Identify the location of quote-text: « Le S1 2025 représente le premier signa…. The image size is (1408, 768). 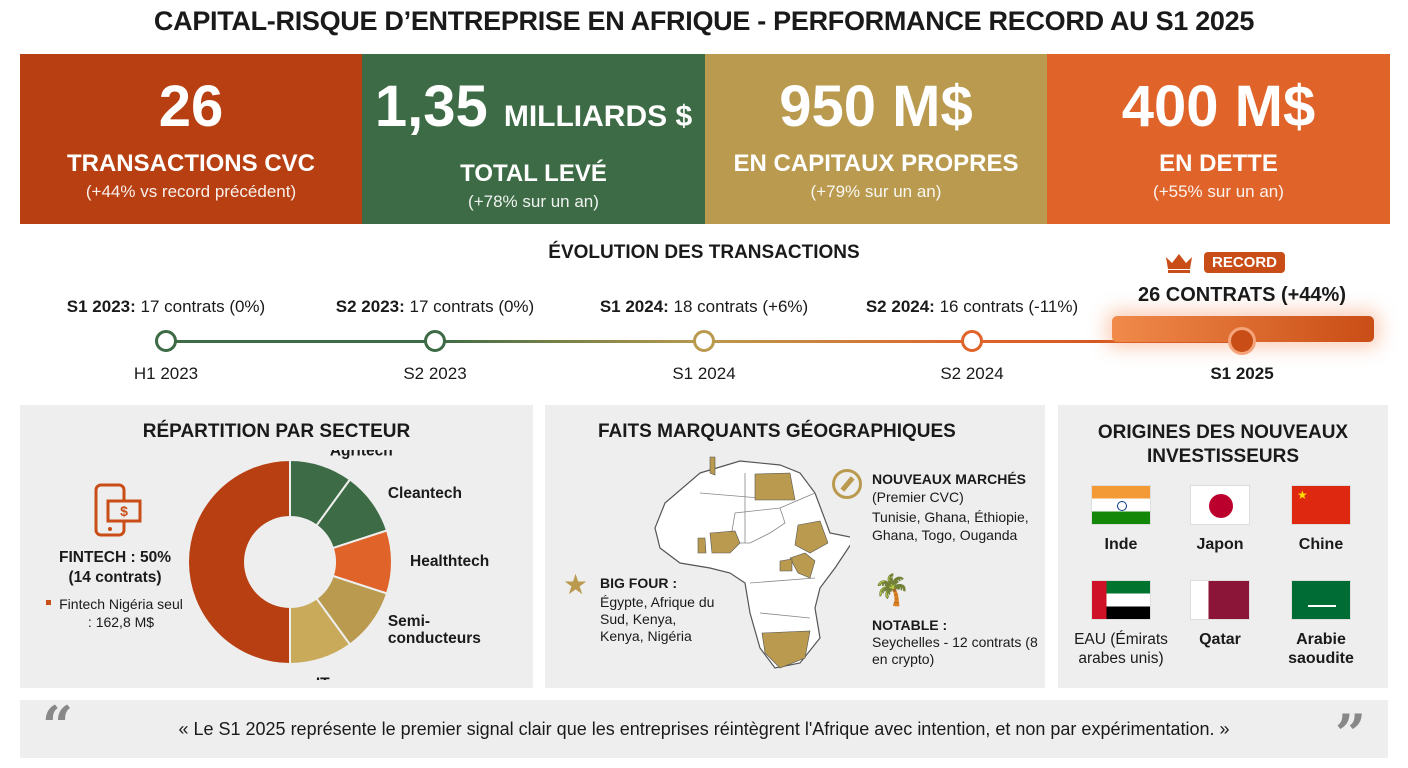
(704, 728).